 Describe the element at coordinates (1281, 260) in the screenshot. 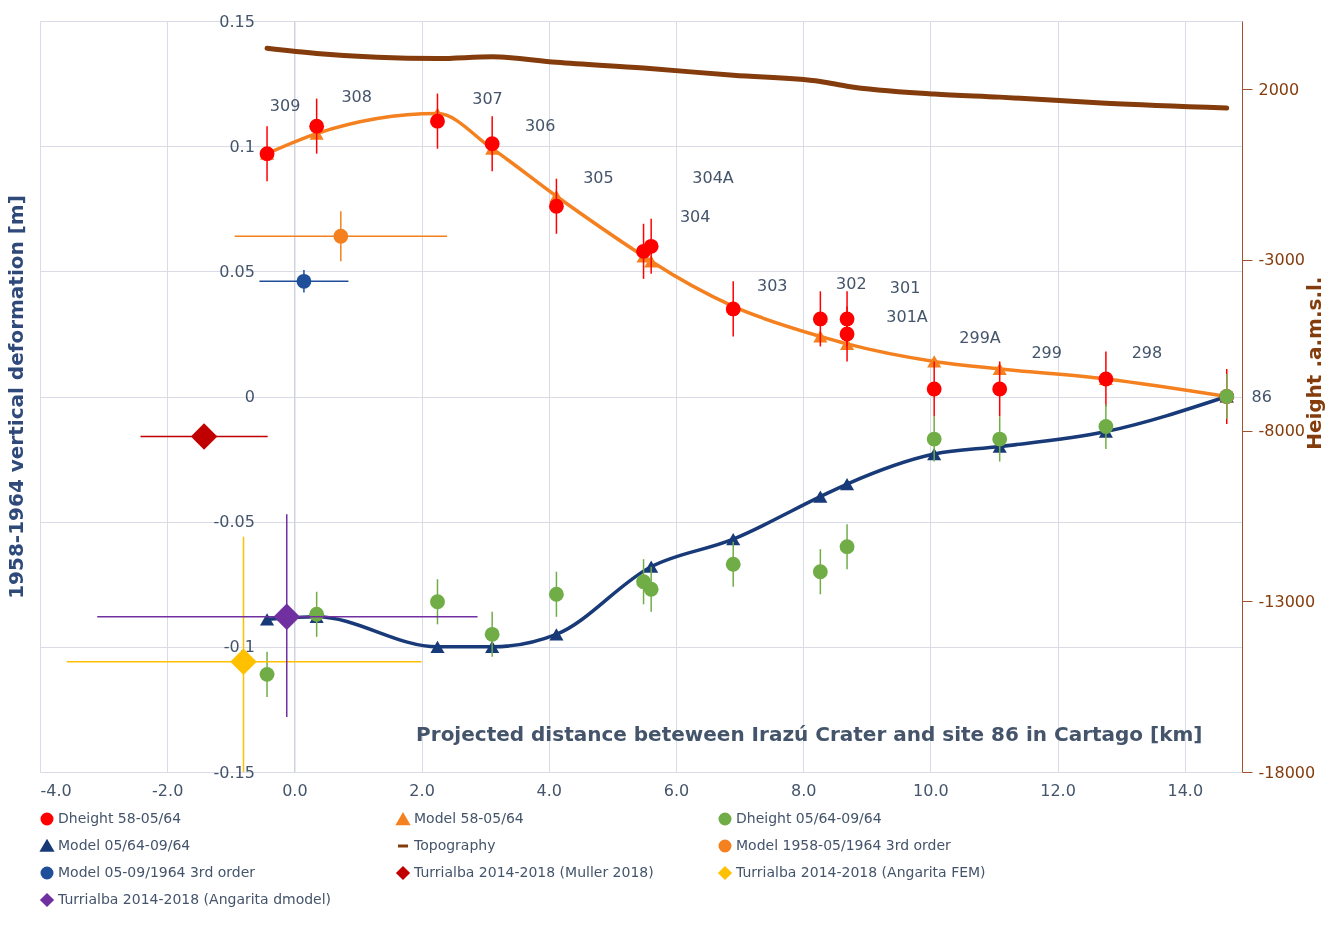

I see `y2-tick-label: -3000` at that location.